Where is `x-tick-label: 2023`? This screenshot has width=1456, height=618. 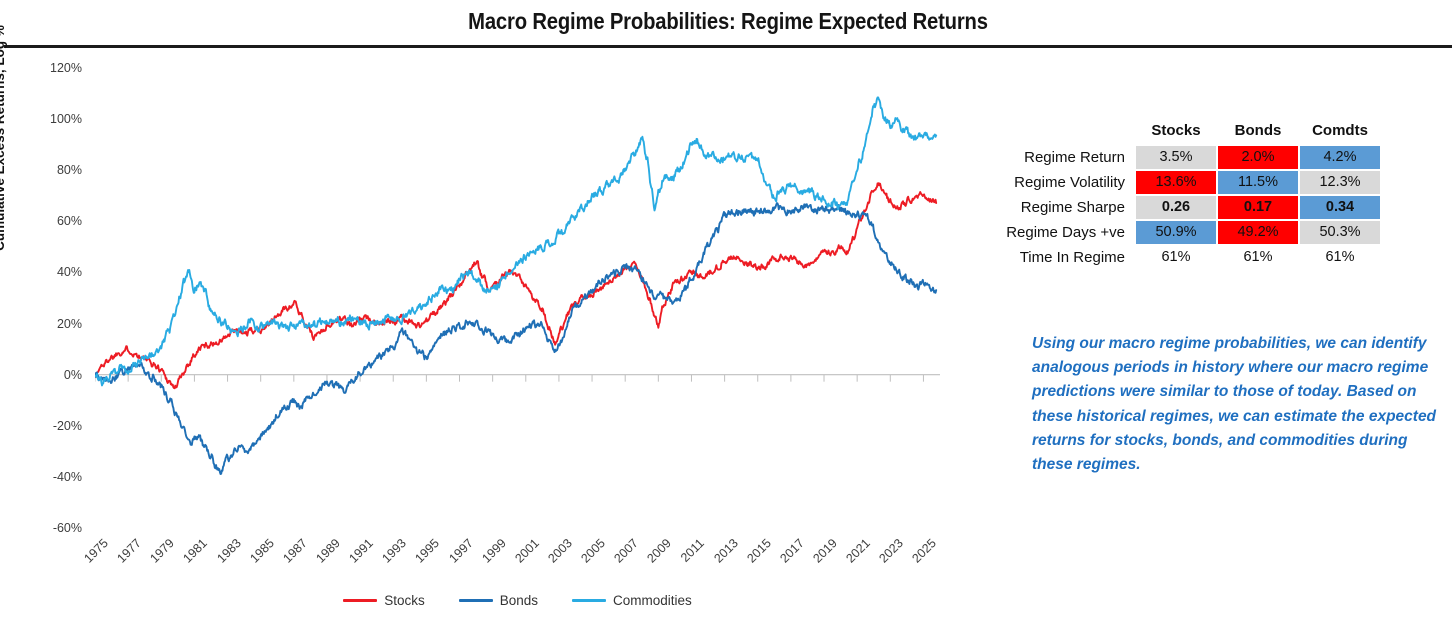 x-tick-label: 2023 is located at coordinates (891, 551).